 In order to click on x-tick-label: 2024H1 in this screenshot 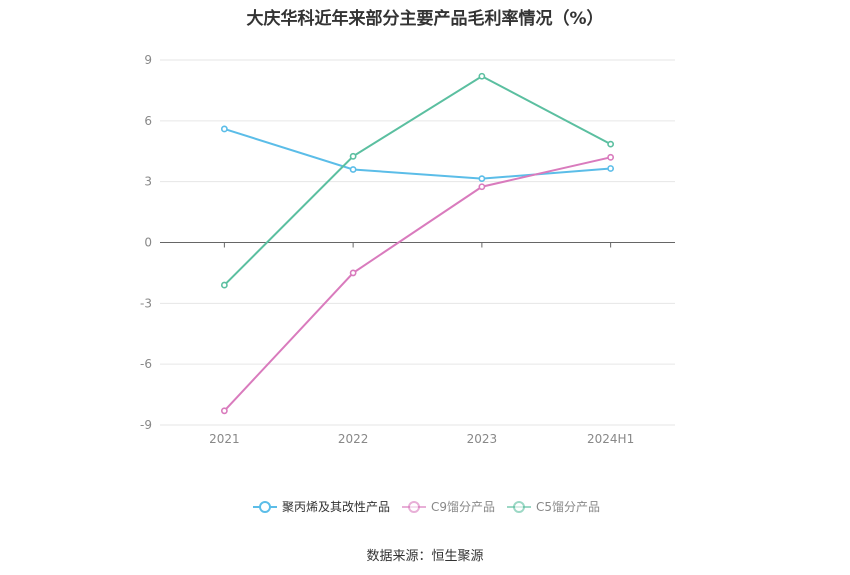, I will do `click(610, 439)`.